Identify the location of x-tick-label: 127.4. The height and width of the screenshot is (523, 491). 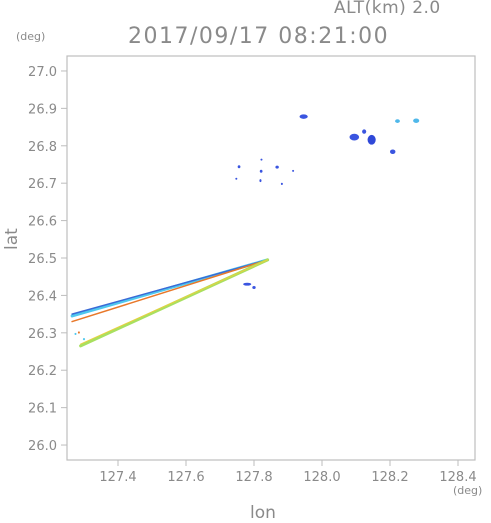
(117, 477).